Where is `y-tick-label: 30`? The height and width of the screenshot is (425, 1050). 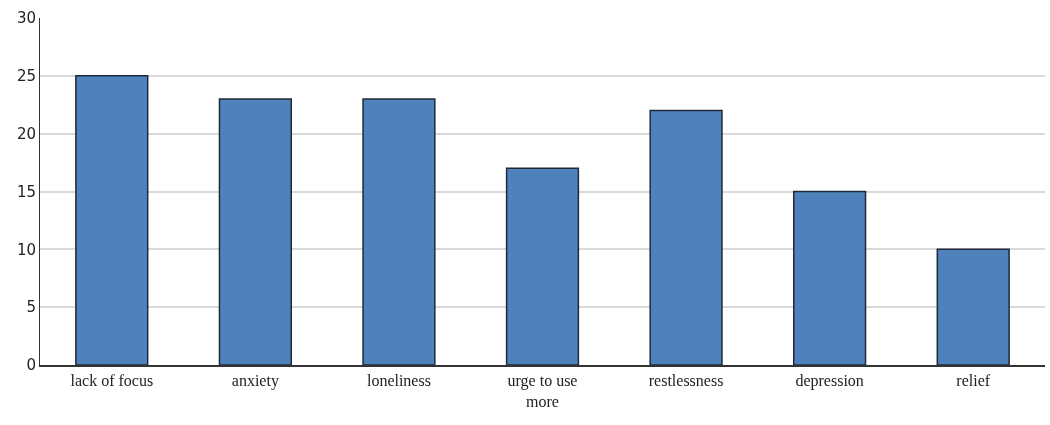 y-tick-label: 30 is located at coordinates (26, 18).